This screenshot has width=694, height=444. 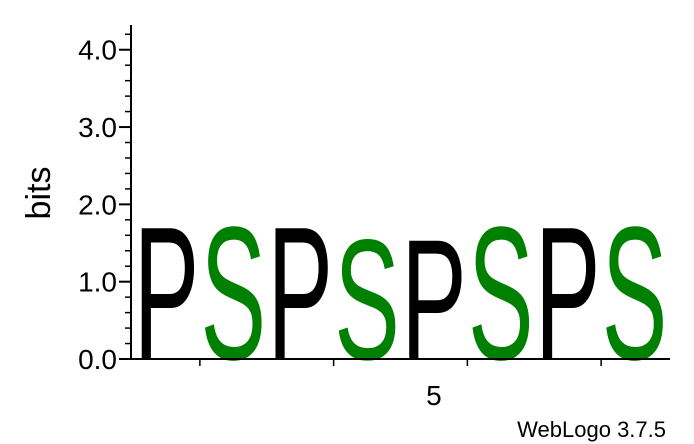 What do you see at coordinates (97, 282) in the screenshot?
I see `y-tick-label: 1.0` at bounding box center [97, 282].